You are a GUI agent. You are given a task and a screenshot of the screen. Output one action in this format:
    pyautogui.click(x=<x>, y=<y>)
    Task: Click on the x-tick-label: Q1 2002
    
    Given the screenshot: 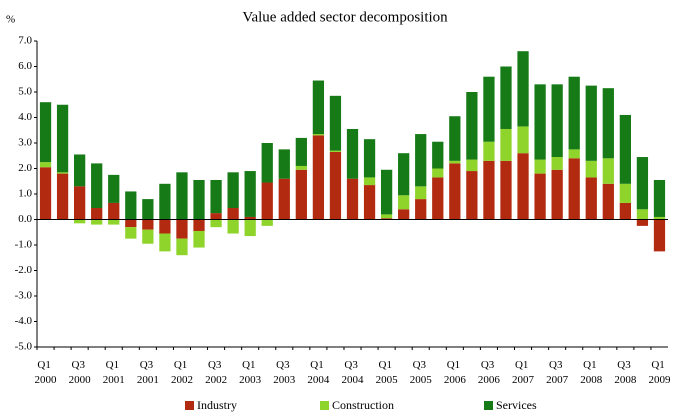 What is the action you would take?
    pyautogui.click(x=182, y=372)
    